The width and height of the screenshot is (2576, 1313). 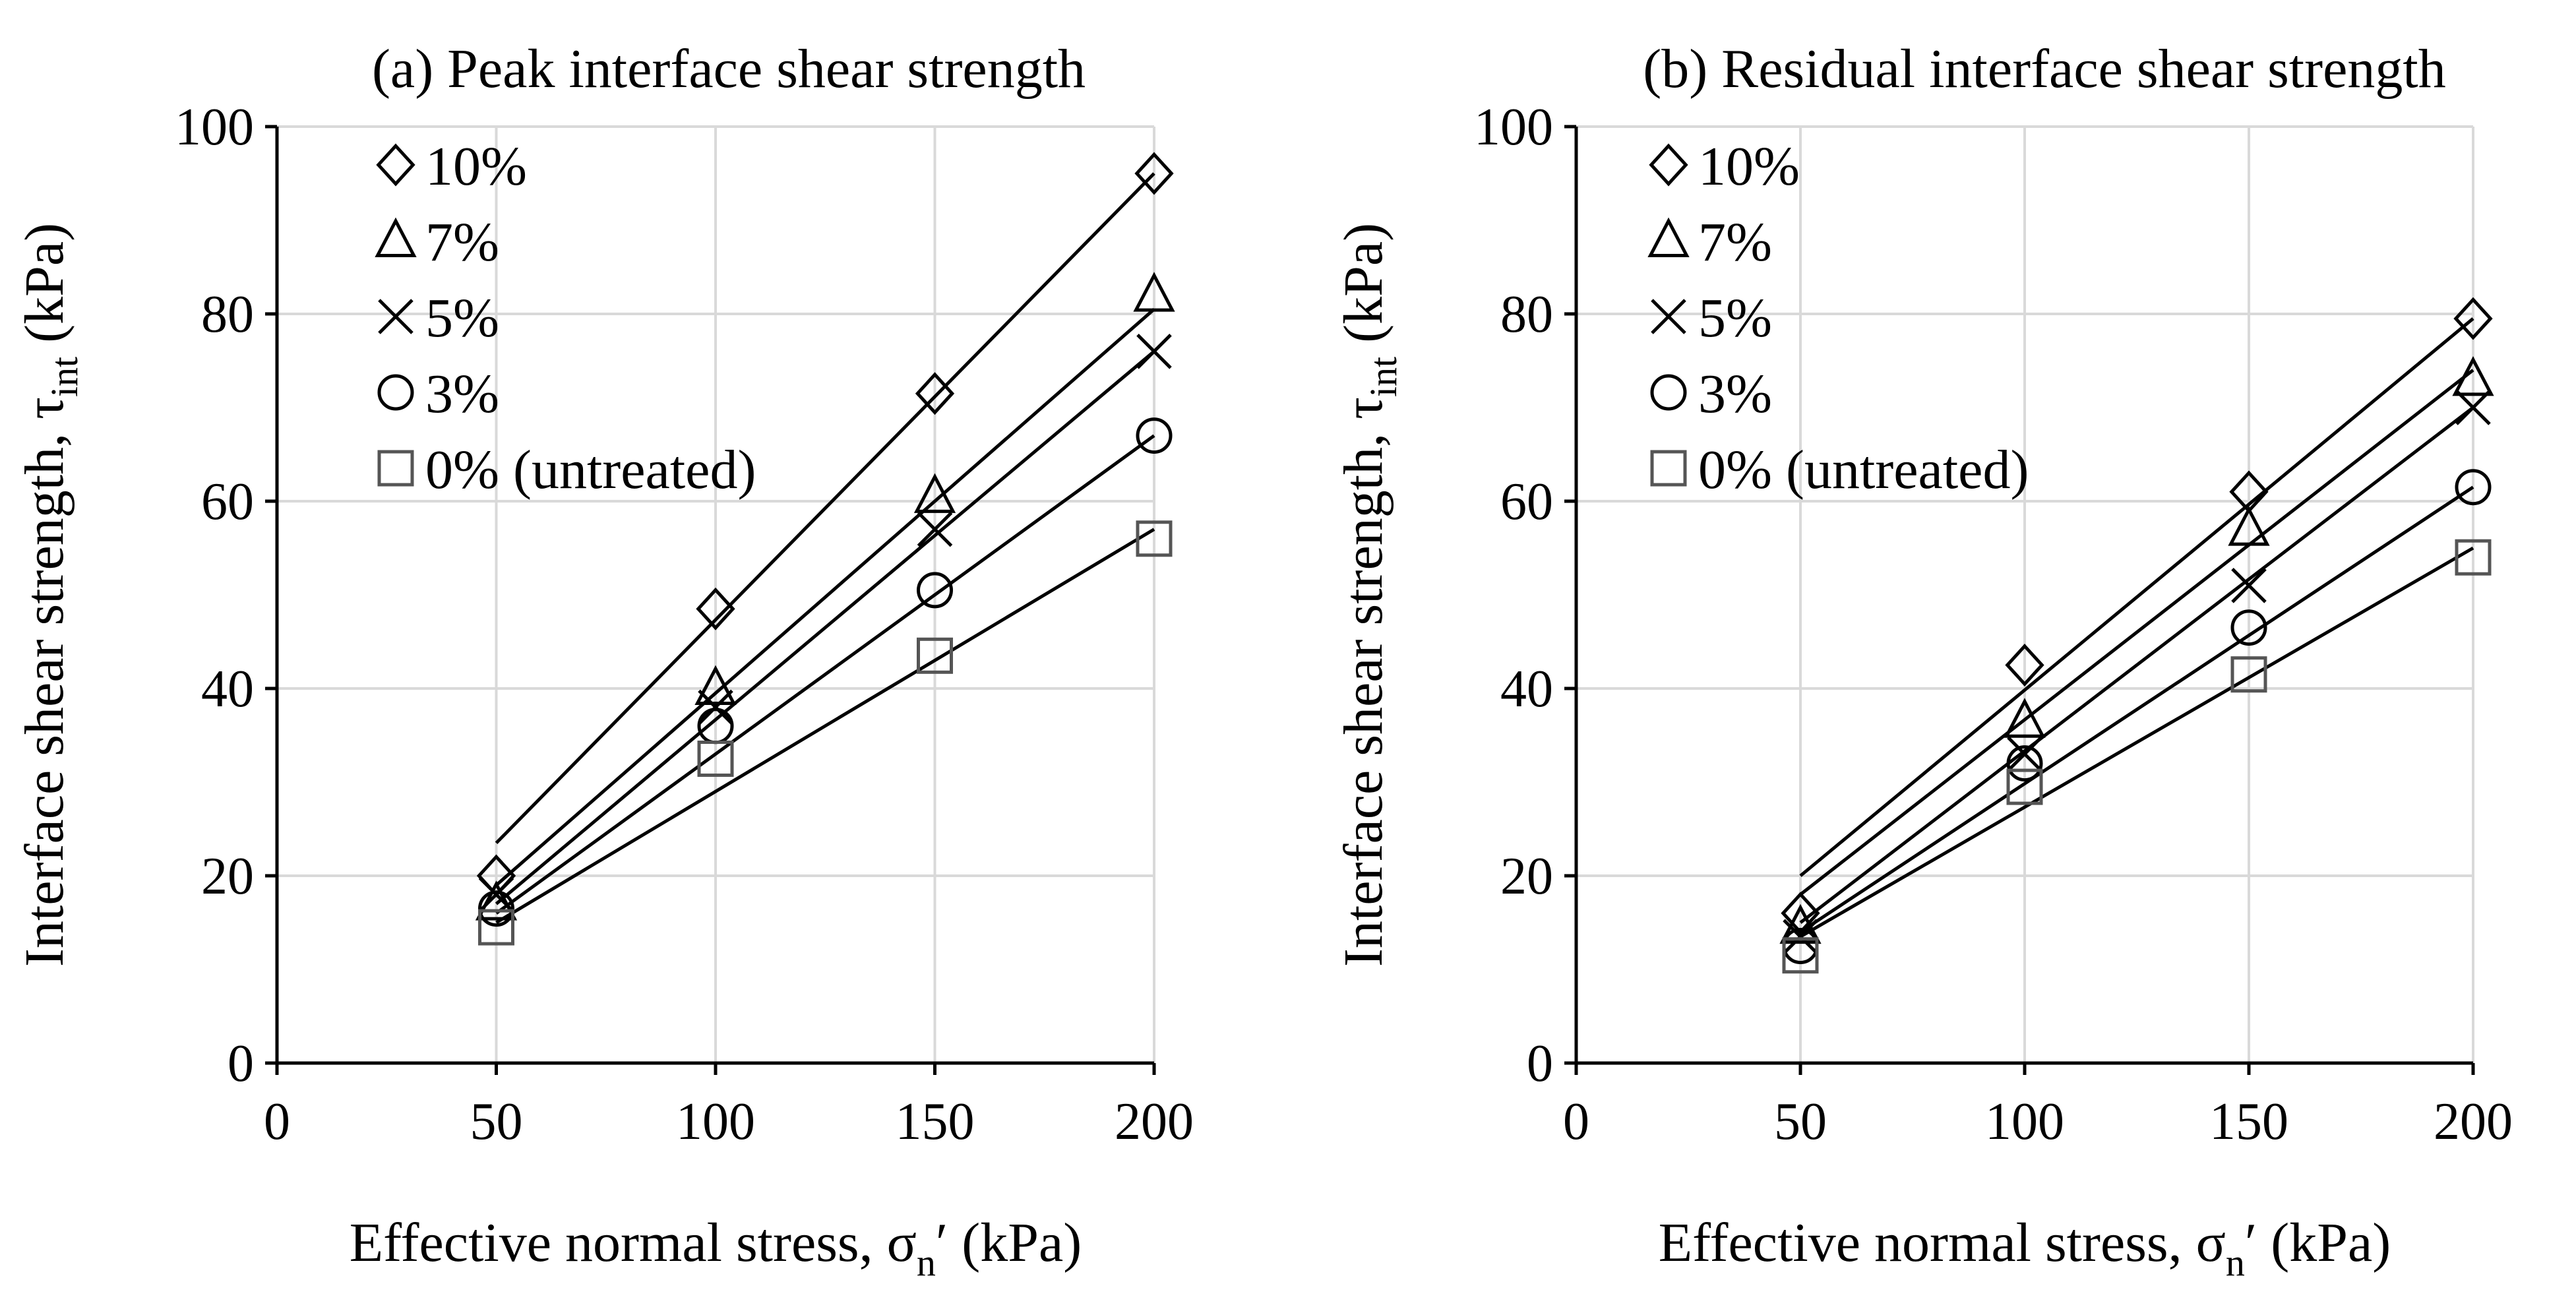 What do you see at coordinates (729, 69) in the screenshot?
I see `chart-title: (a) Peak interface shear strength` at bounding box center [729, 69].